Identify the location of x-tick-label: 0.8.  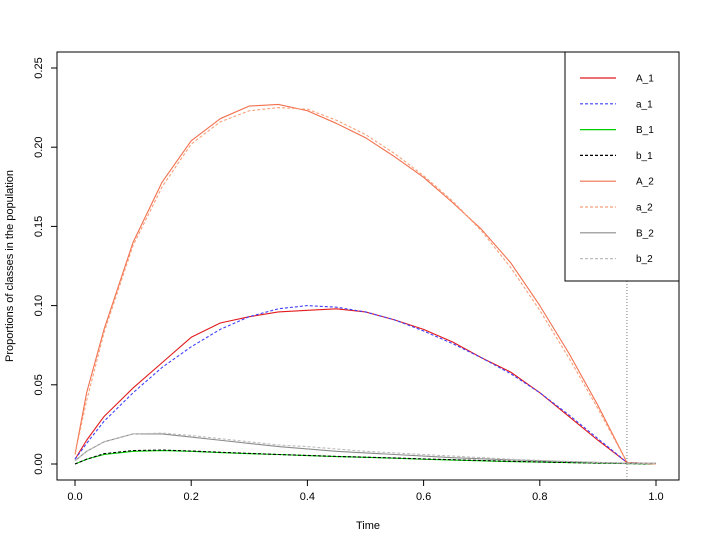
(539, 497).